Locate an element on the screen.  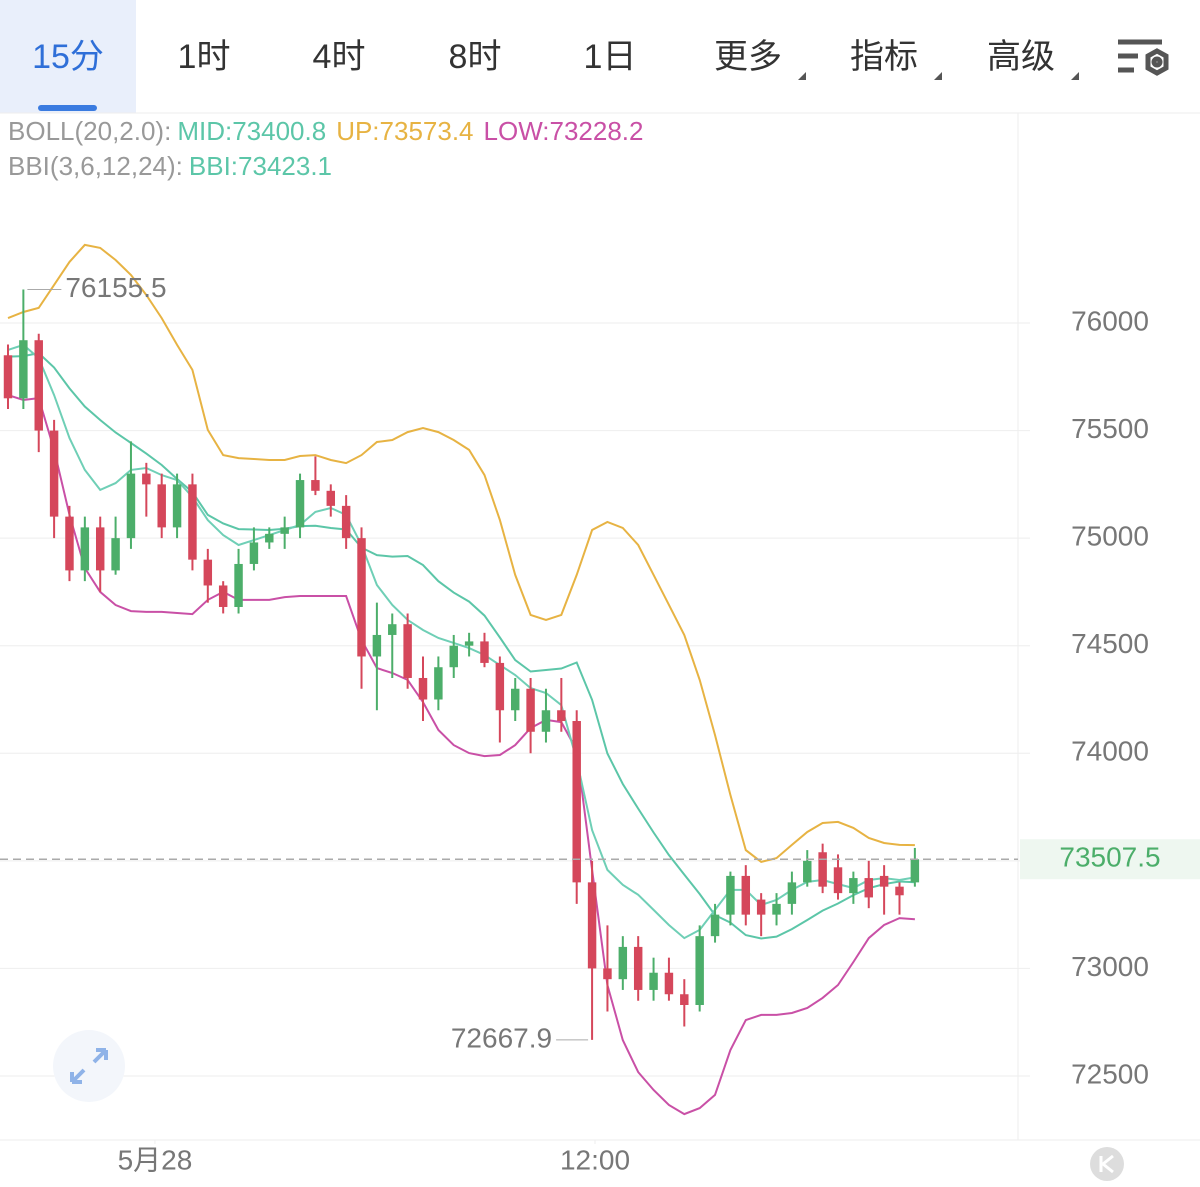
tab: 4时 is located at coordinates (339, 57).